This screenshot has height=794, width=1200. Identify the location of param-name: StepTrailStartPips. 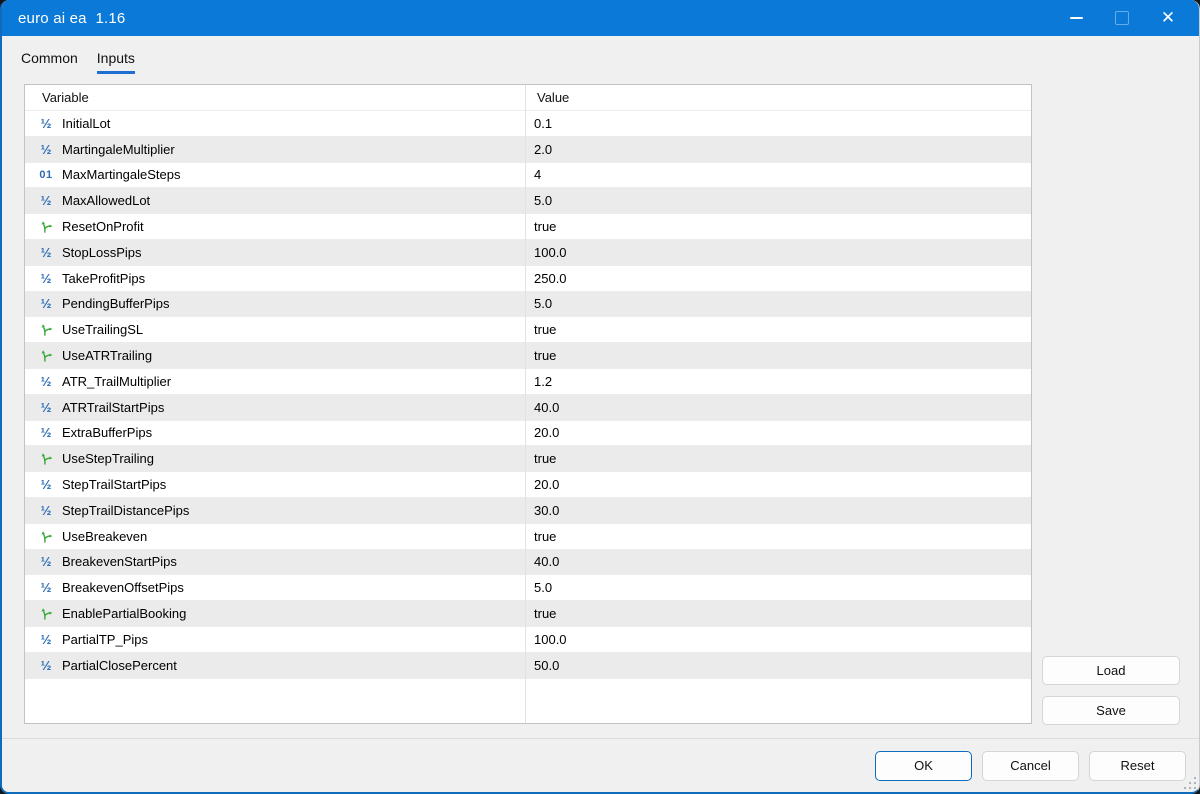
(114, 485).